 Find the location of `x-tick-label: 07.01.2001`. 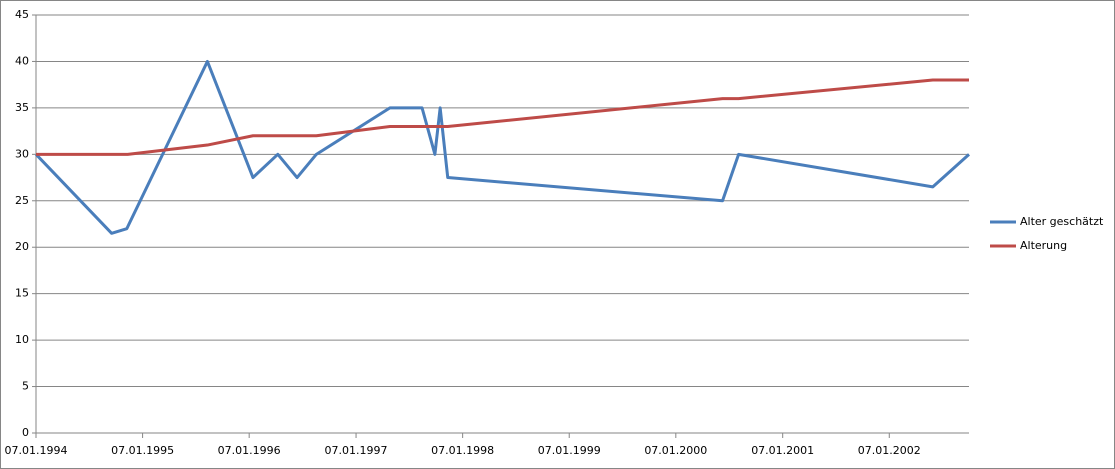

x-tick-label: 07.01.2001 is located at coordinates (782, 450).